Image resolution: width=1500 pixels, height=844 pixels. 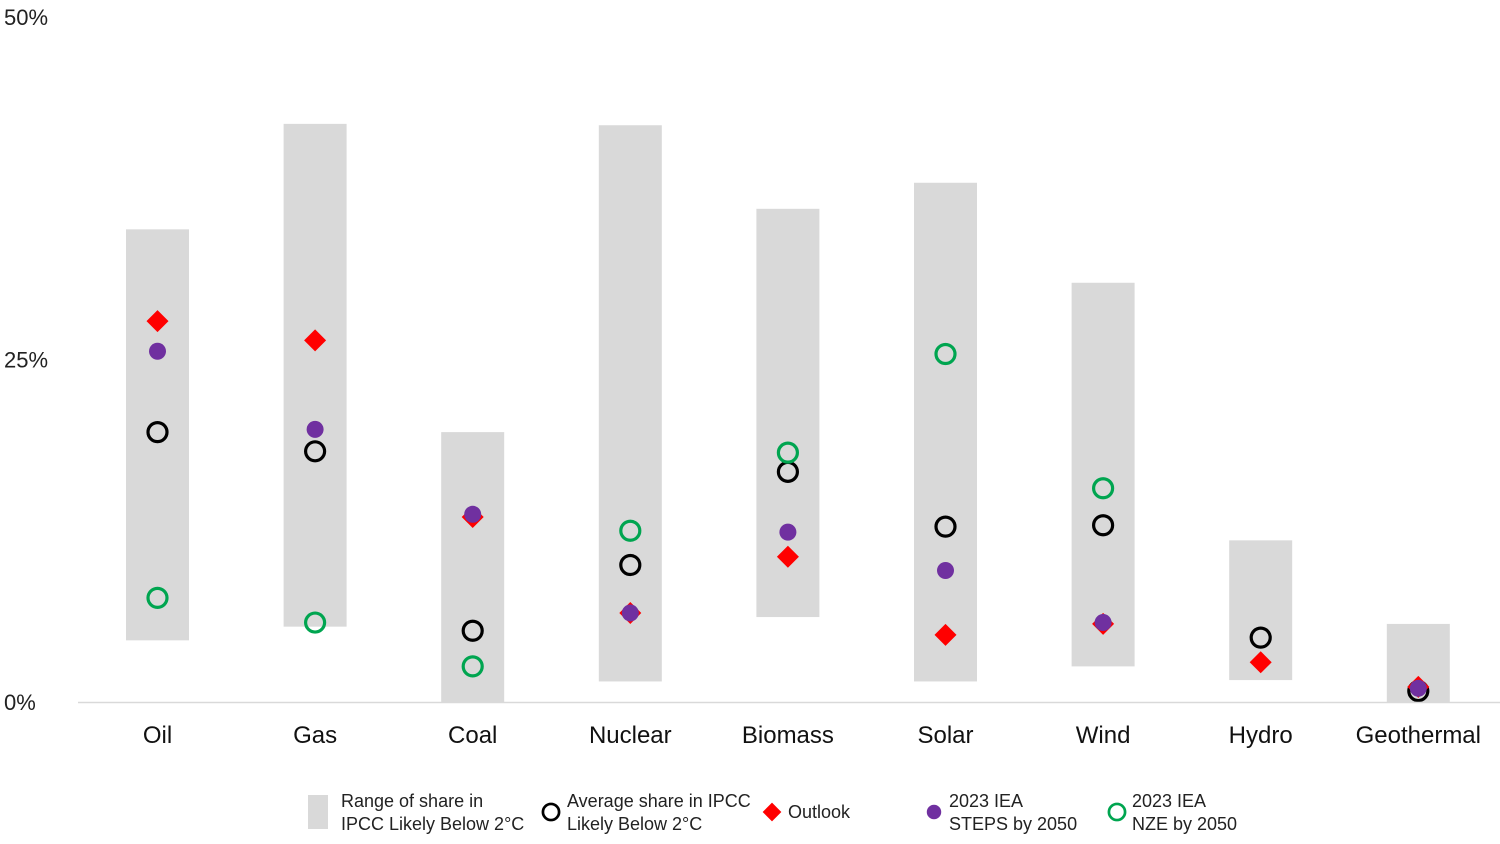 What do you see at coordinates (432, 824) in the screenshot?
I see `legend-label: IPCC Likely Below 2°C` at bounding box center [432, 824].